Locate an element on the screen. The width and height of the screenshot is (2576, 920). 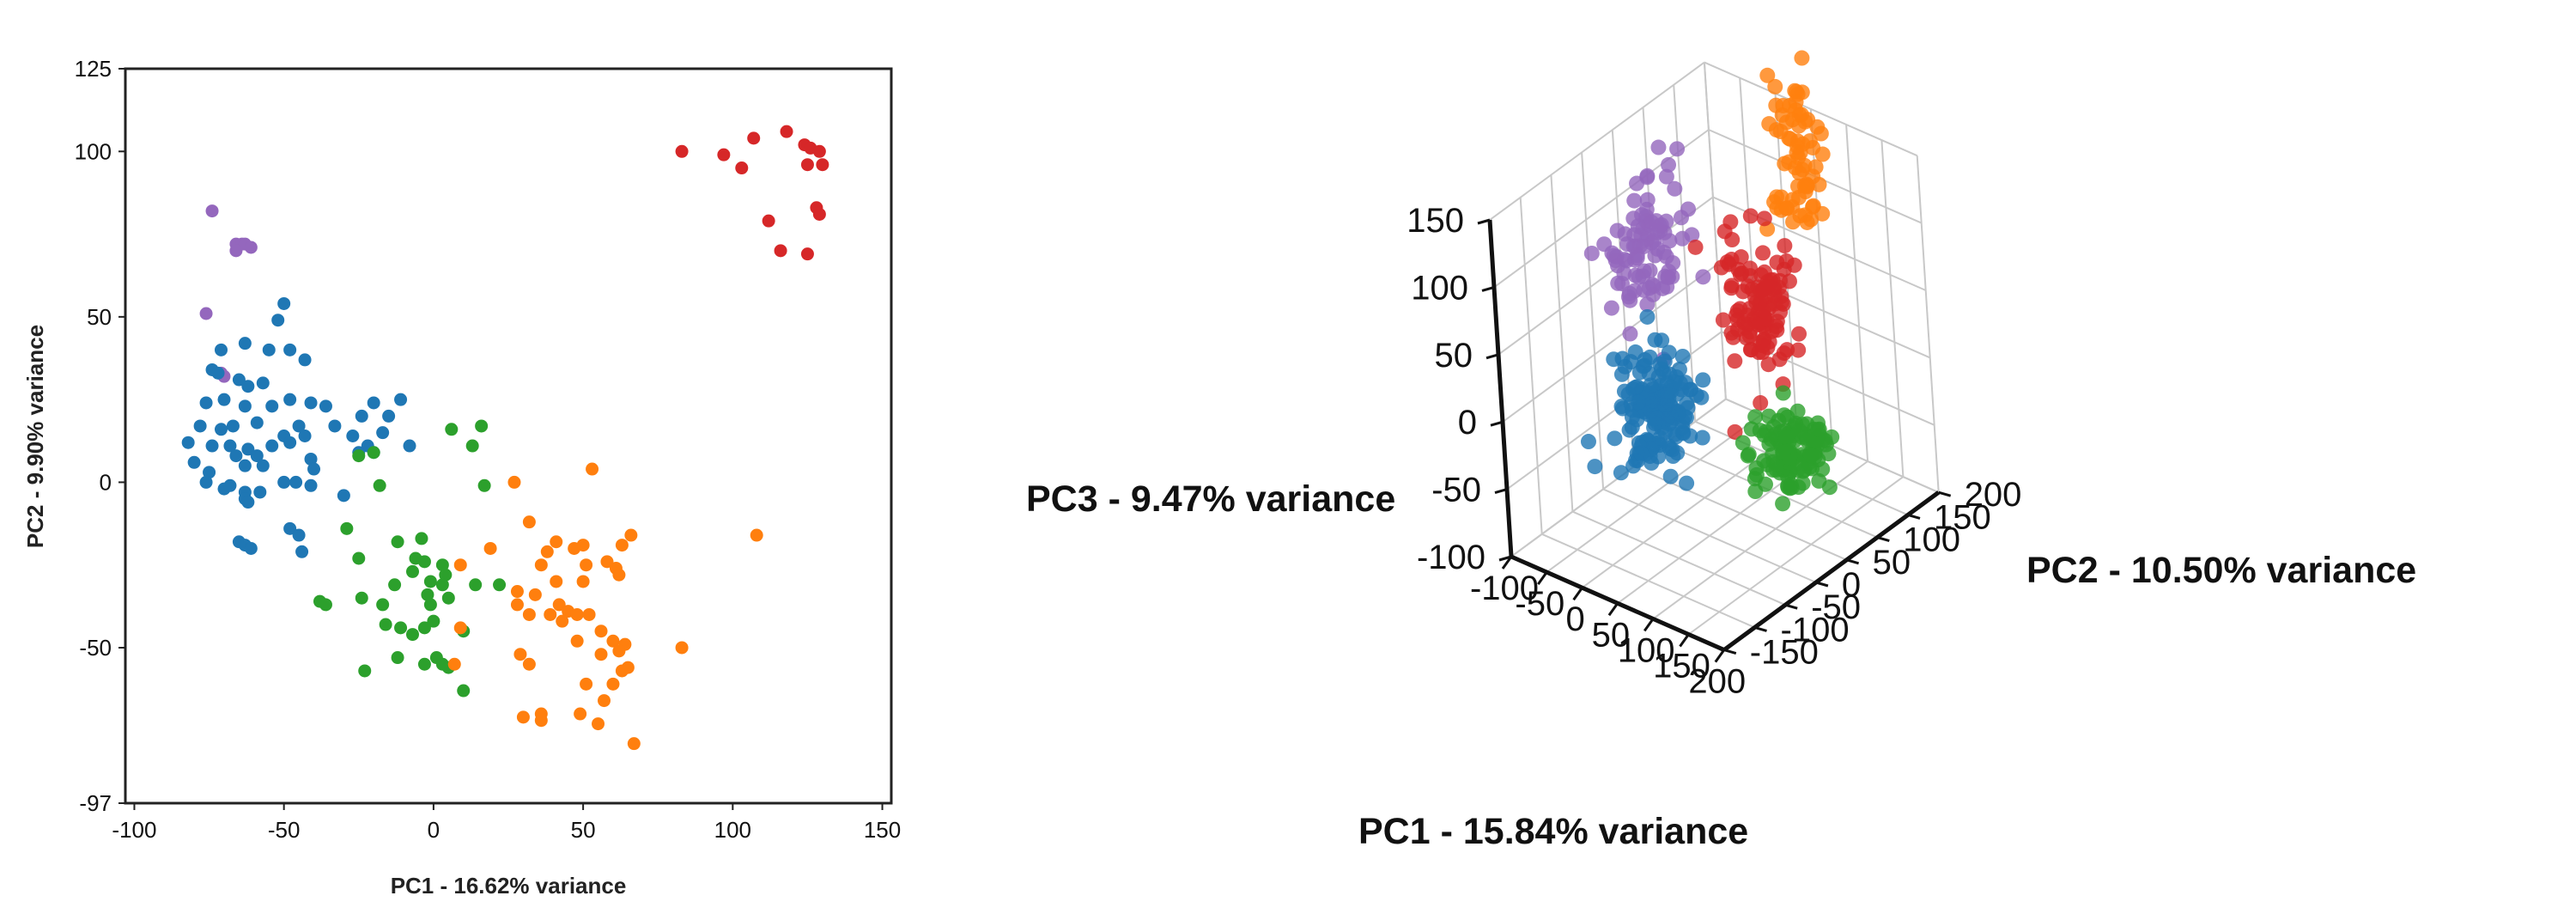
grid-group is located at coordinates (1715, 356).